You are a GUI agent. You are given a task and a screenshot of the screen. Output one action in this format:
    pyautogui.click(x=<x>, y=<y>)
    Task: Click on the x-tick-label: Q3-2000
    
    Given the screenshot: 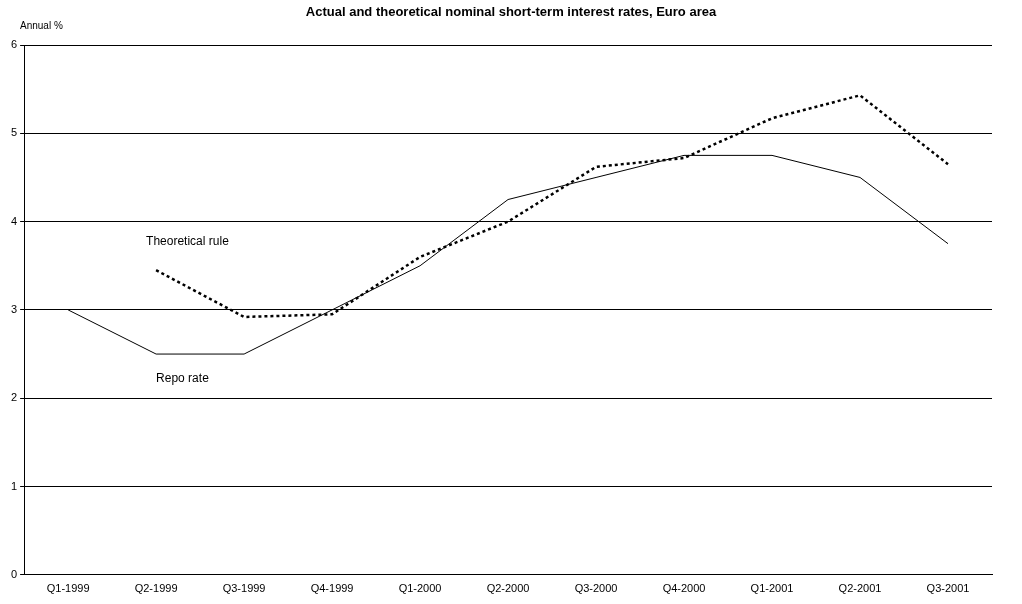 What is the action you would take?
    pyautogui.click(x=596, y=588)
    